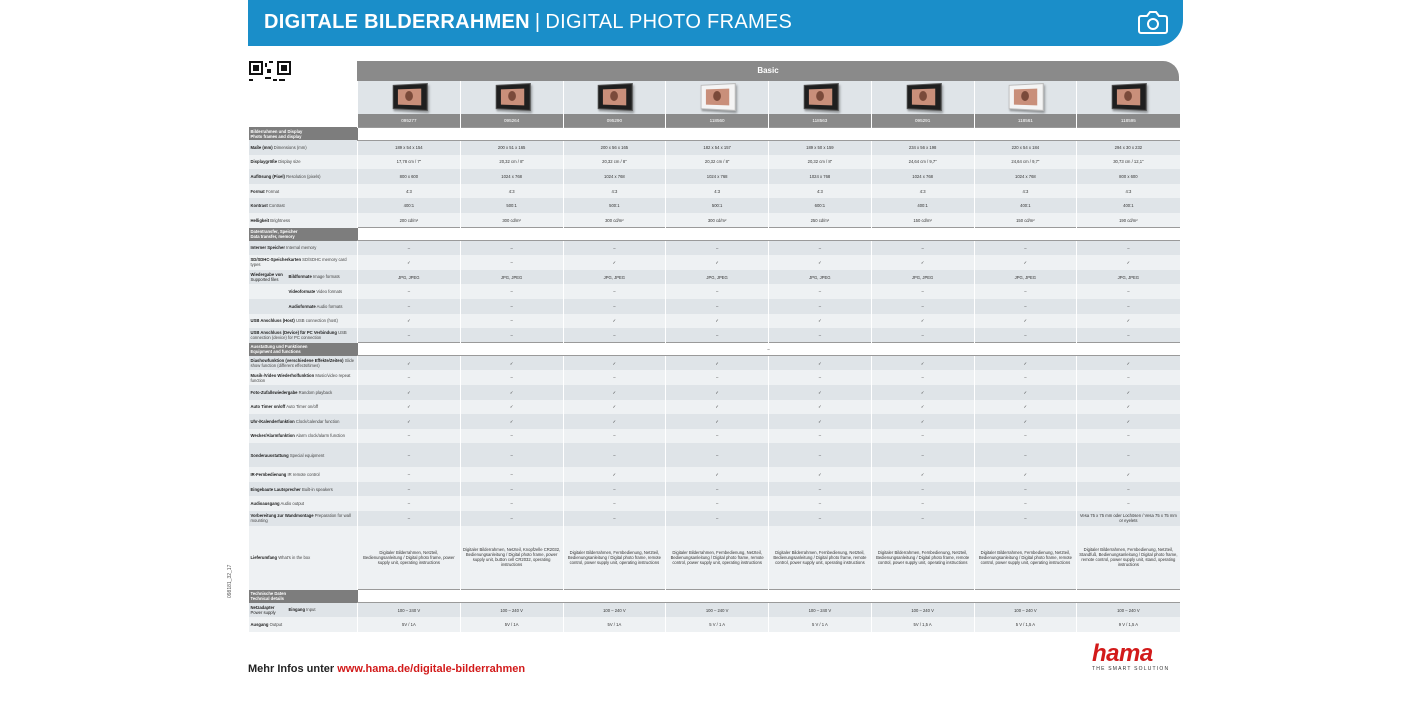  What do you see at coordinates (922, 220) in the screenshot?
I see `spec-value: 150 cd/m²` at bounding box center [922, 220].